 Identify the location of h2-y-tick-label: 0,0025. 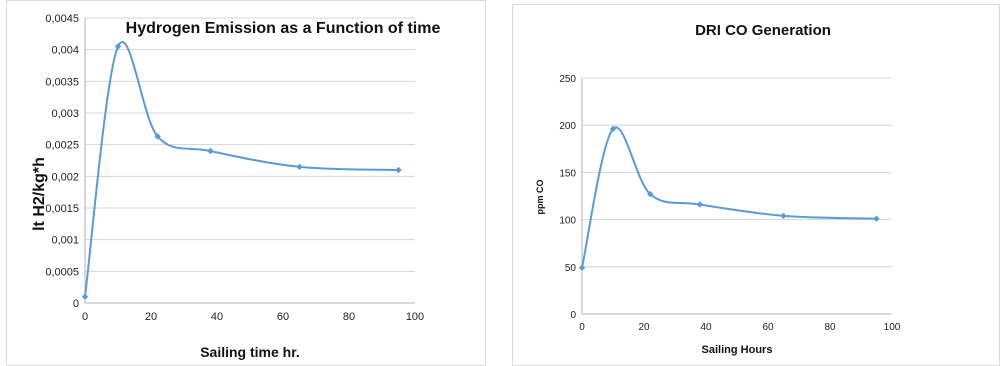
(62, 146).